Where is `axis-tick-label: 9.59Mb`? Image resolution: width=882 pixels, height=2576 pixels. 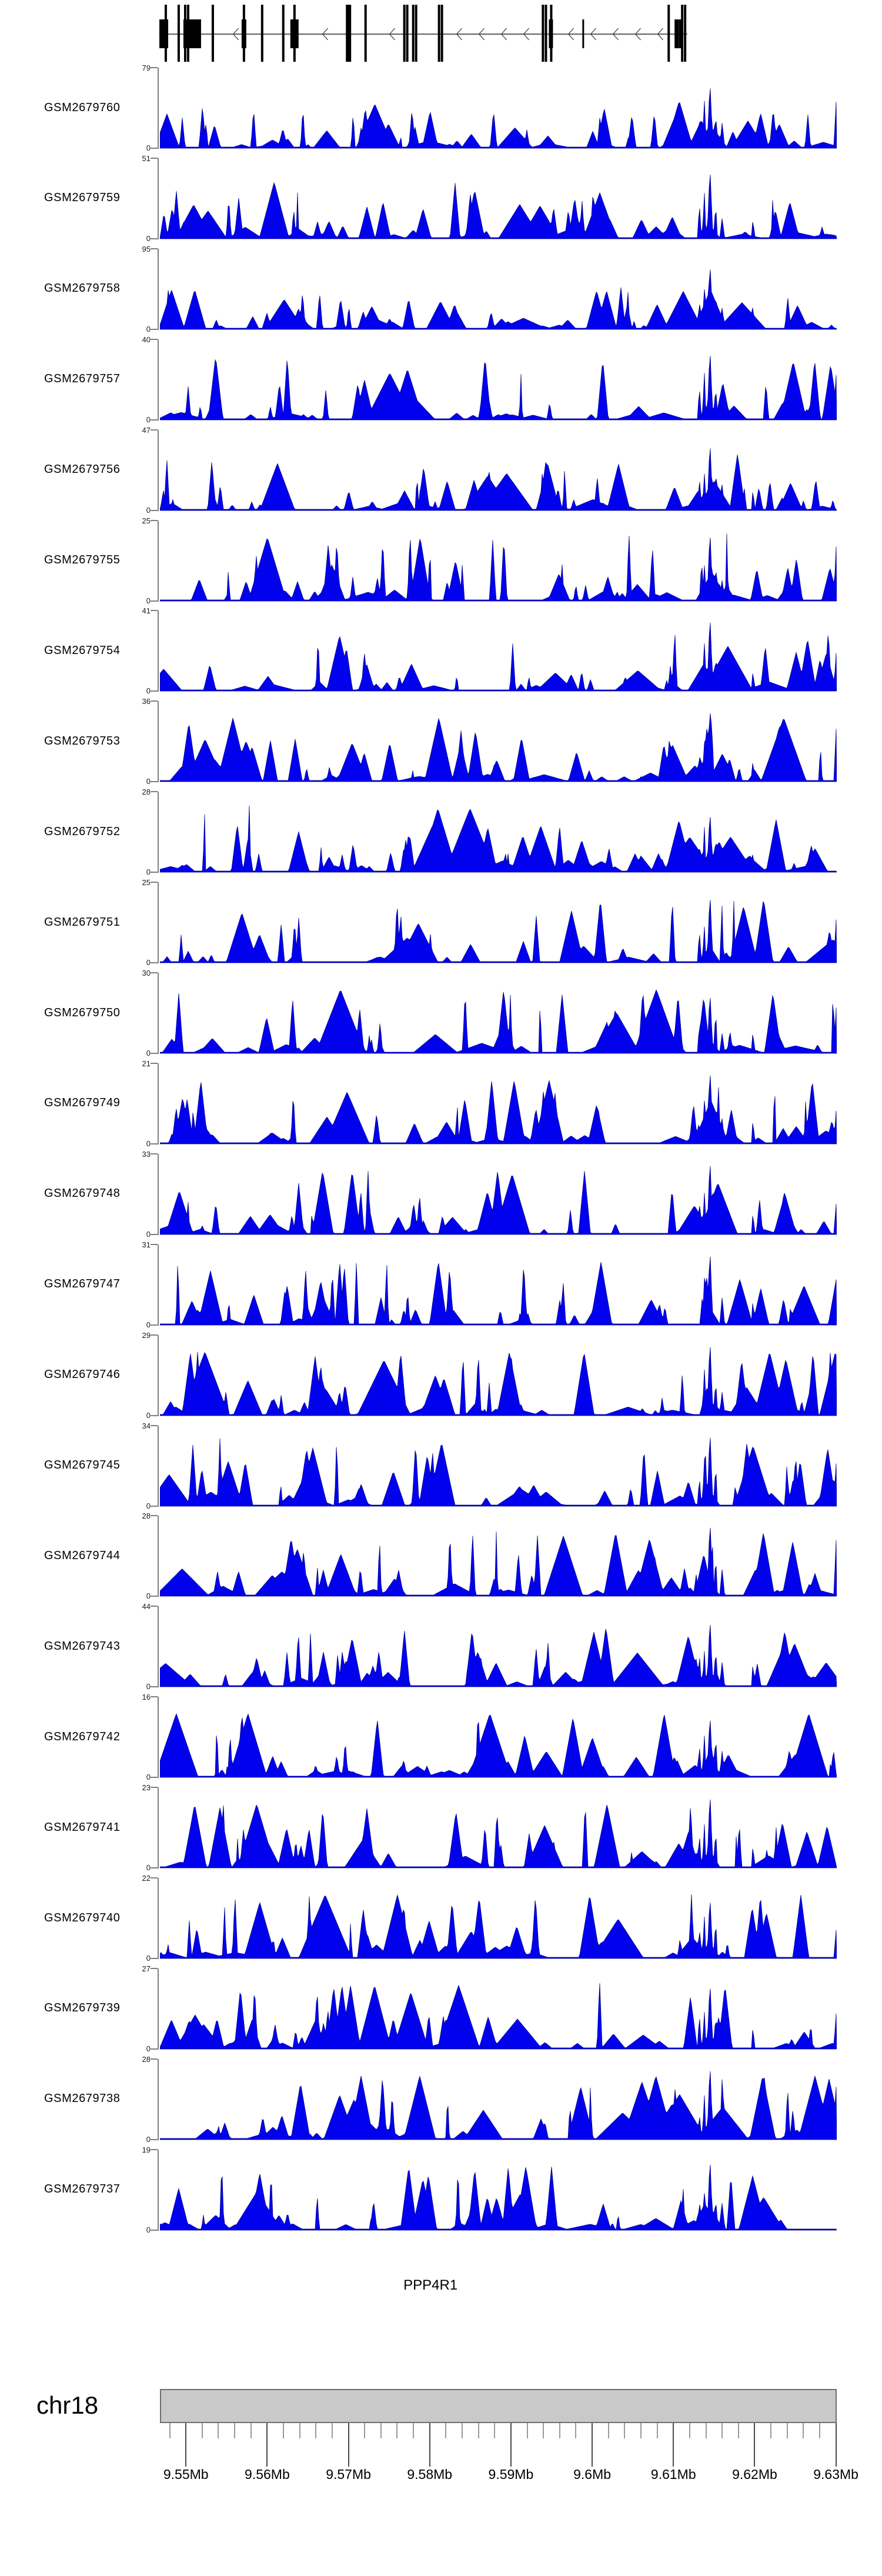 axis-tick-label: 9.59Mb is located at coordinates (511, 2474).